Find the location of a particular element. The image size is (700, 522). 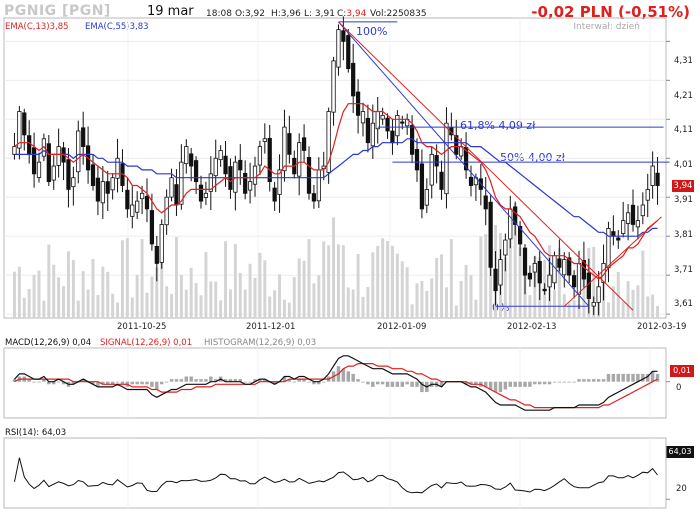

quote-time: 18:08 is located at coordinates (219, 14).